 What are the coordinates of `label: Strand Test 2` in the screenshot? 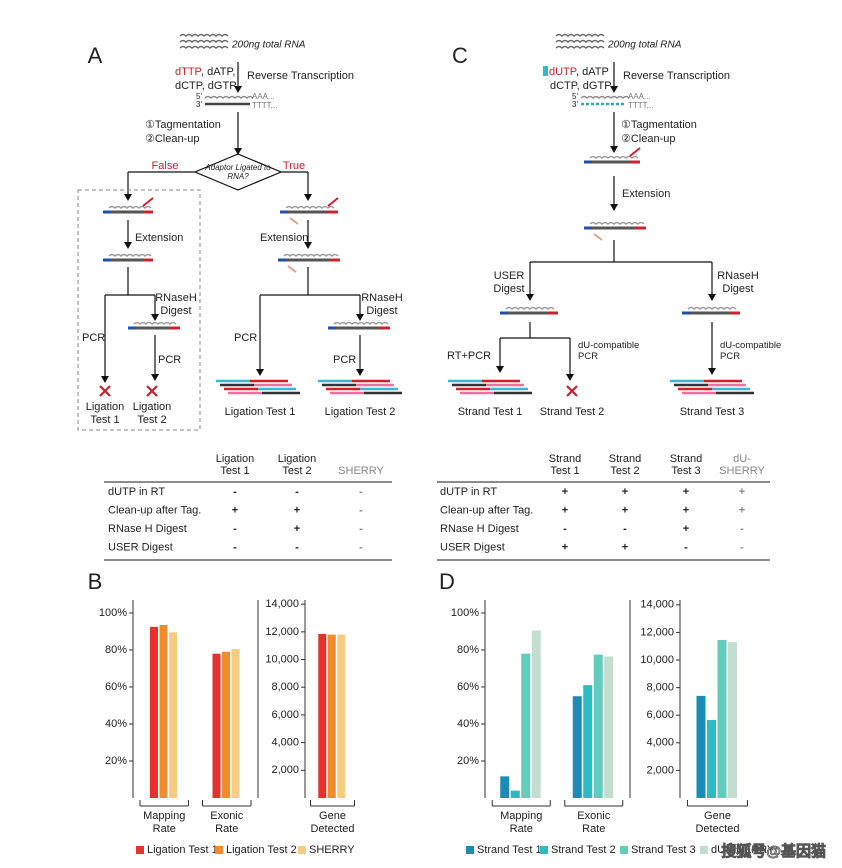 It's located at (572, 412).